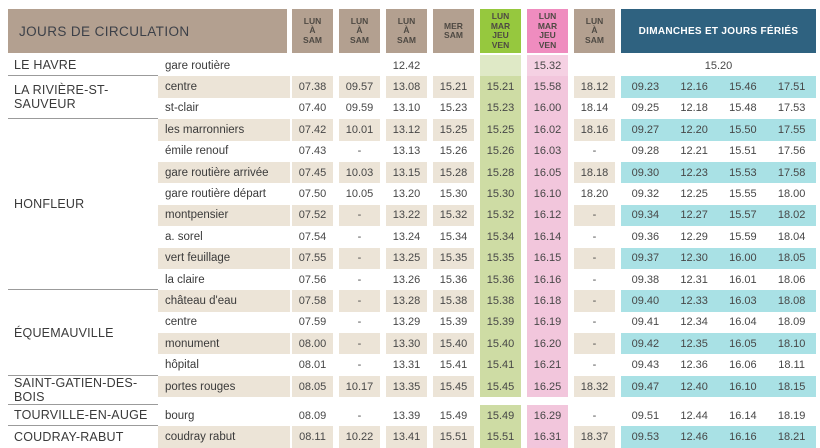  What do you see at coordinates (312, 322) in the screenshot?
I see `time-cell: 07.59` at bounding box center [312, 322].